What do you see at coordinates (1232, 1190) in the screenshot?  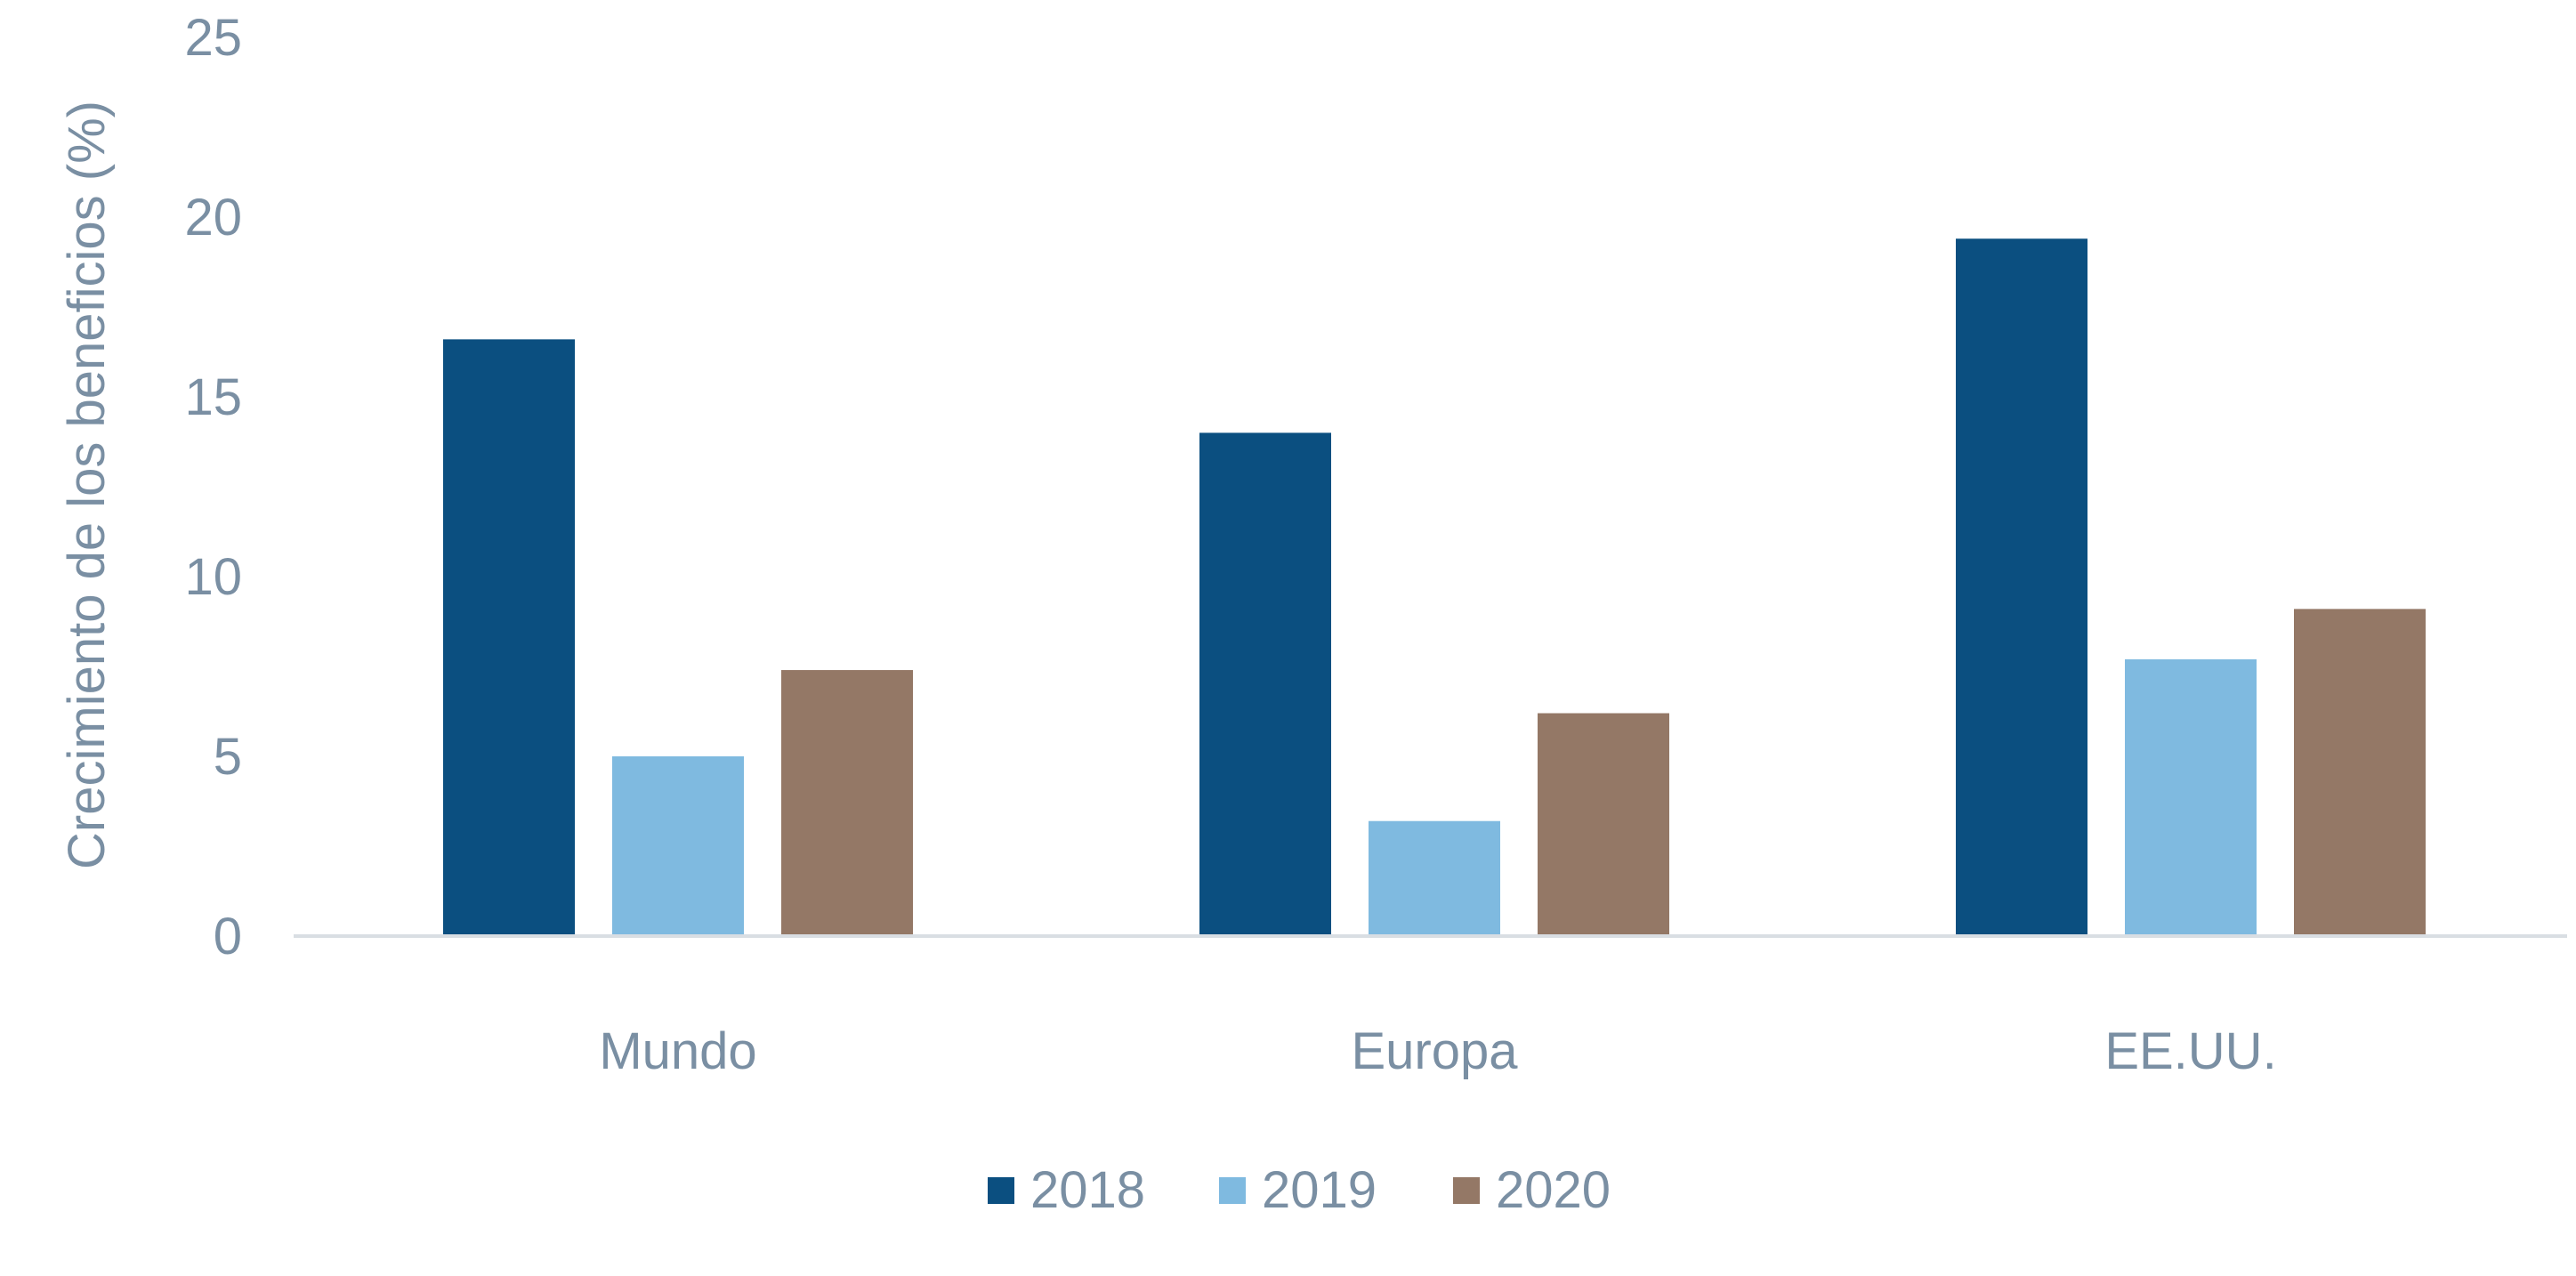 I see `legend-swatch-2019` at bounding box center [1232, 1190].